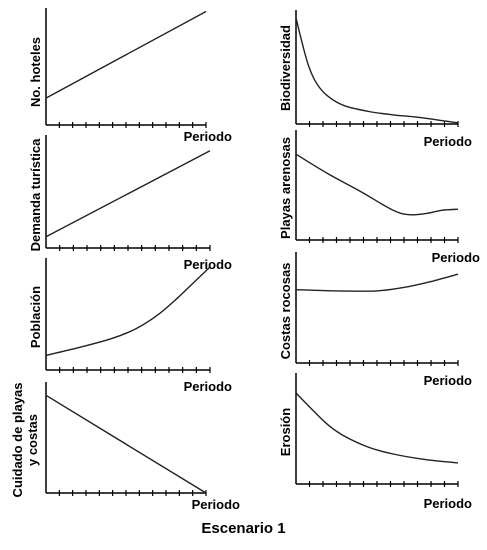  What do you see at coordinates (377, 70) in the screenshot?
I see `series-line-biodiversidad` at bounding box center [377, 70].